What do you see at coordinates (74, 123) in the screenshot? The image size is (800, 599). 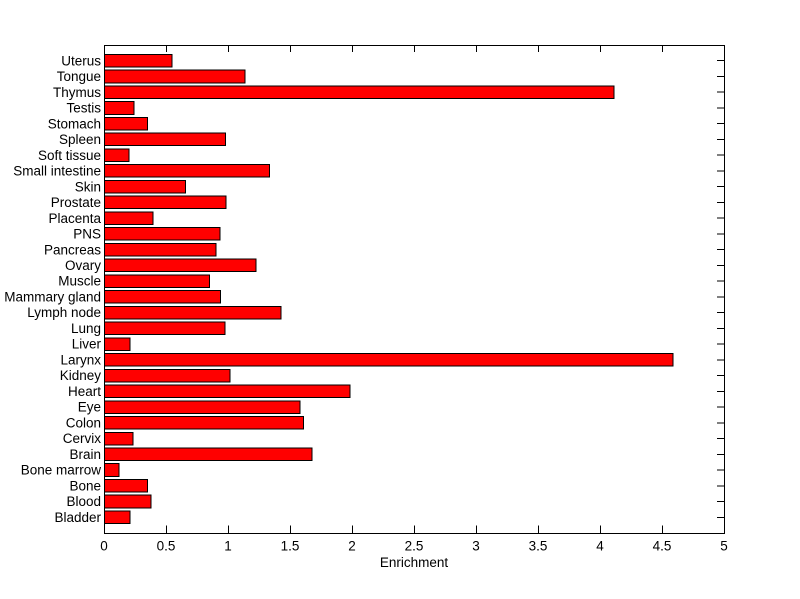 I see `svg-text: Stomach` at bounding box center [74, 123].